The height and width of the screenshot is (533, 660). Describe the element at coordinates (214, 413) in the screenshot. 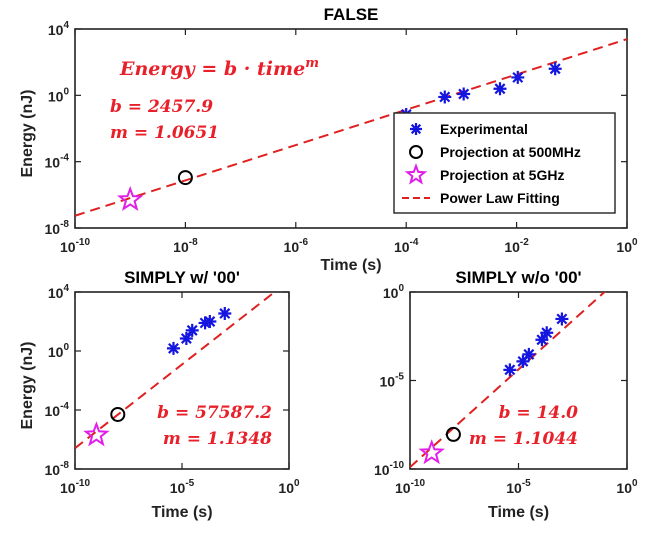

I see `fit-parameter-label: b = 57587.2` at that location.